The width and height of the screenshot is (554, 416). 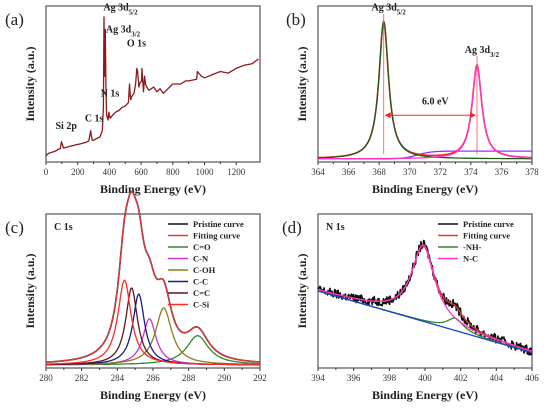 I want to click on arrow-head-left, so click(x=387, y=115).